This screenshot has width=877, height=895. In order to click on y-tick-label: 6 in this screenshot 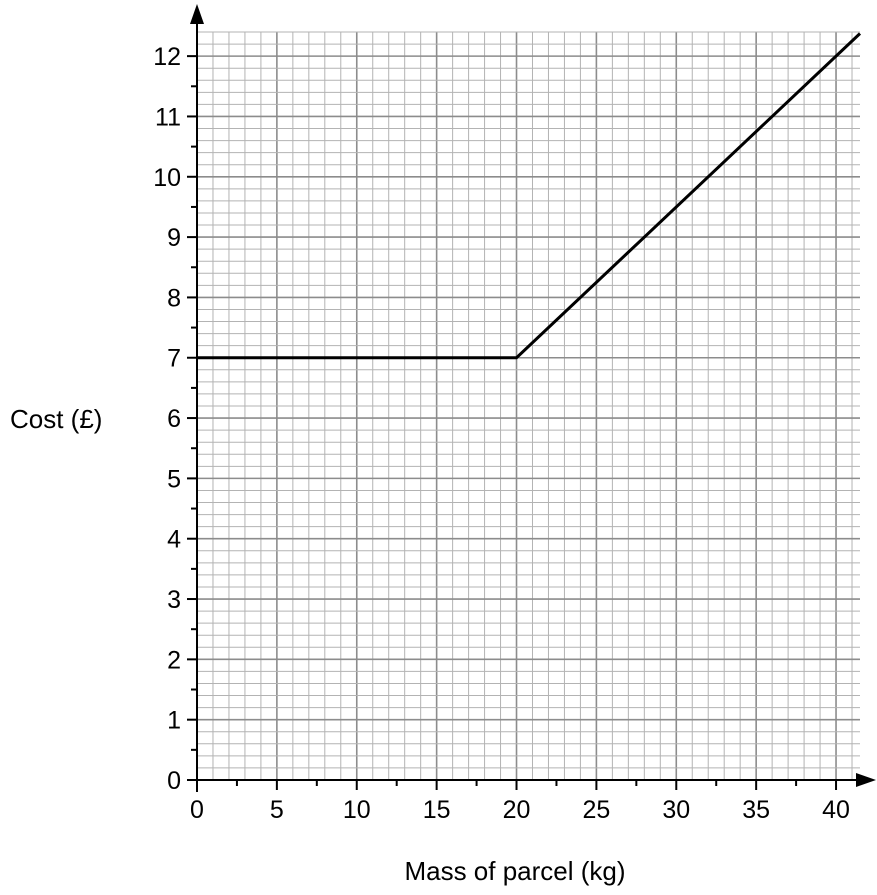, I will do `click(174, 419)`.